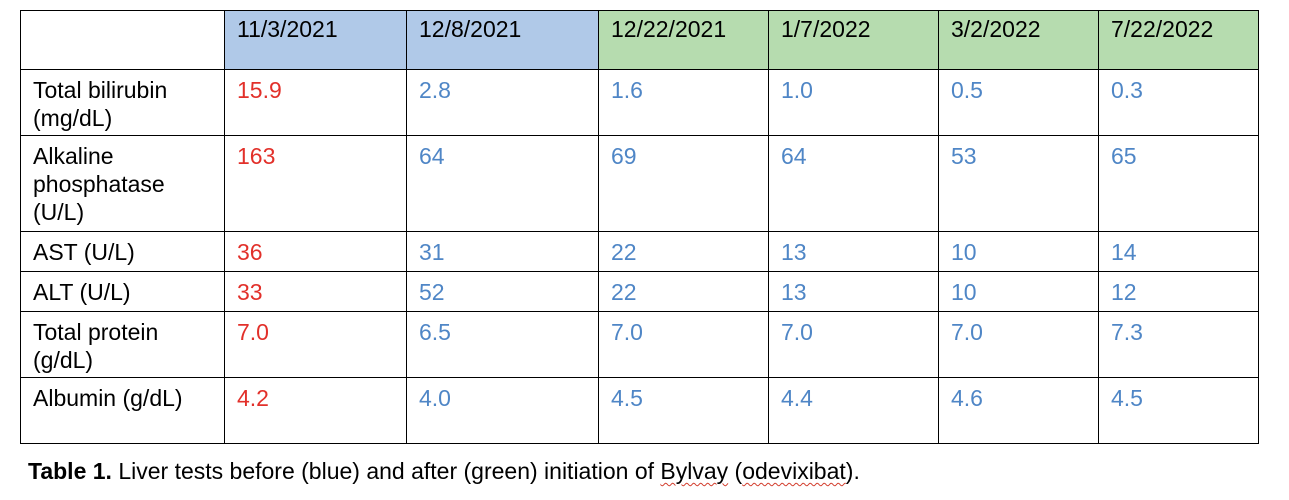  I want to click on value-cell: 31, so click(502, 251).